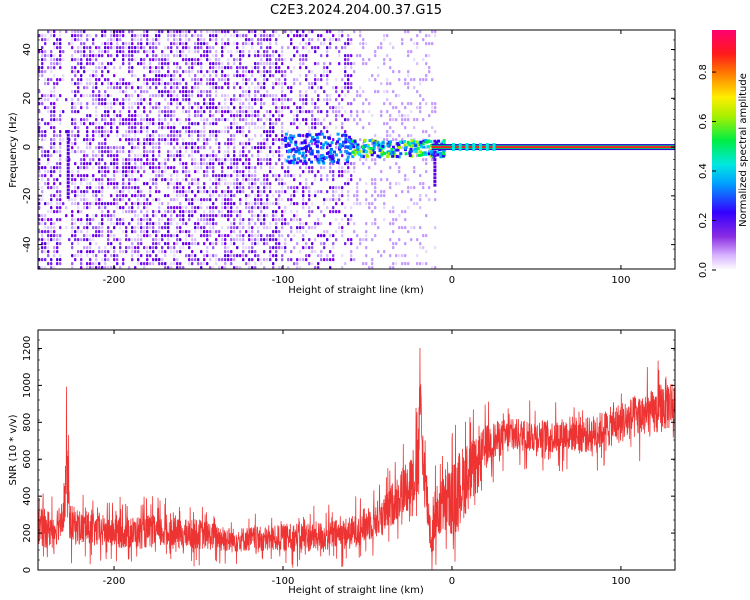 Image resolution: width=750 pixels, height=600 pixels. Describe the element at coordinates (13, 150) in the screenshot. I see `heatmap-y-axis-label: Frequency (Hz)` at that location.